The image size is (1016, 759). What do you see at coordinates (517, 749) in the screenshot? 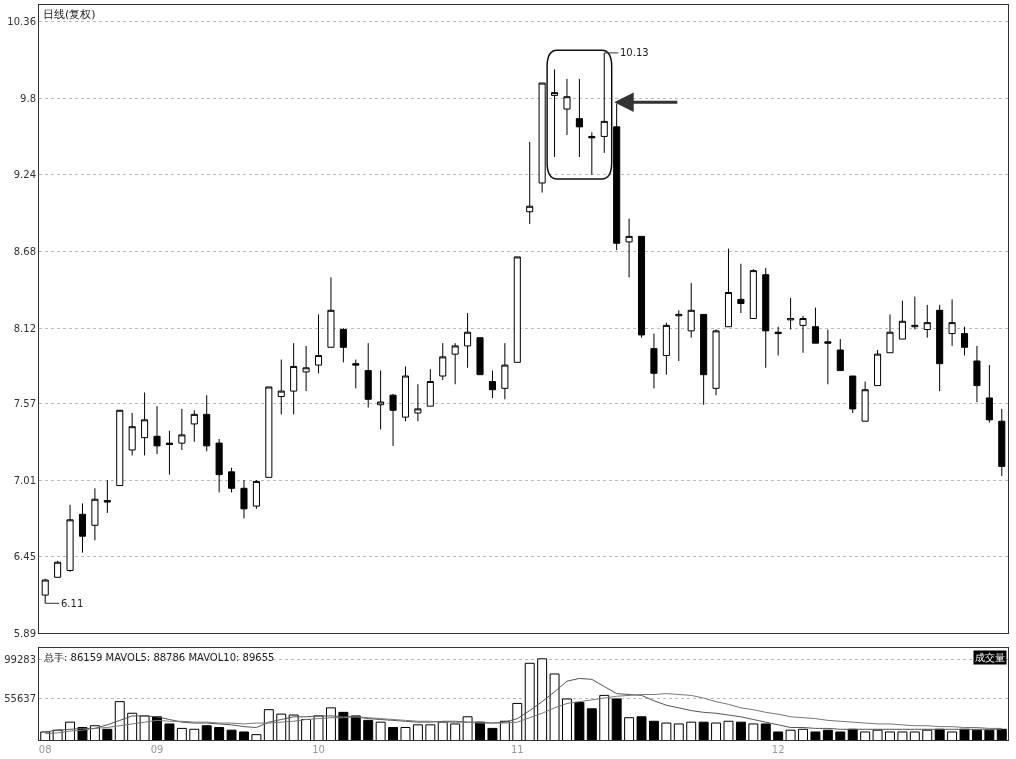
I see `x-tick-label: 11` at bounding box center [517, 749].